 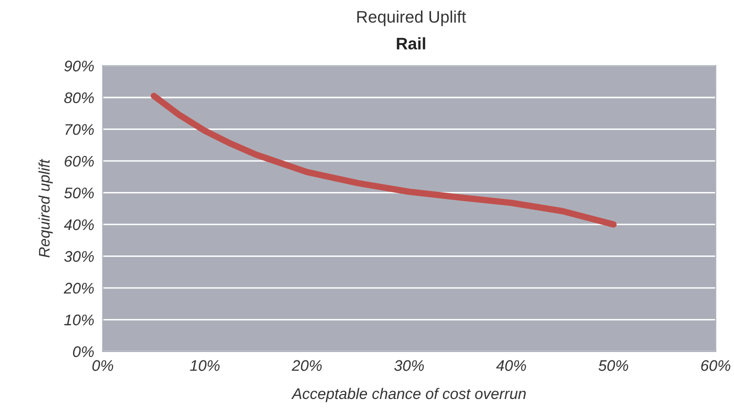 I want to click on y-tick-label: 20%, so click(x=79, y=288).